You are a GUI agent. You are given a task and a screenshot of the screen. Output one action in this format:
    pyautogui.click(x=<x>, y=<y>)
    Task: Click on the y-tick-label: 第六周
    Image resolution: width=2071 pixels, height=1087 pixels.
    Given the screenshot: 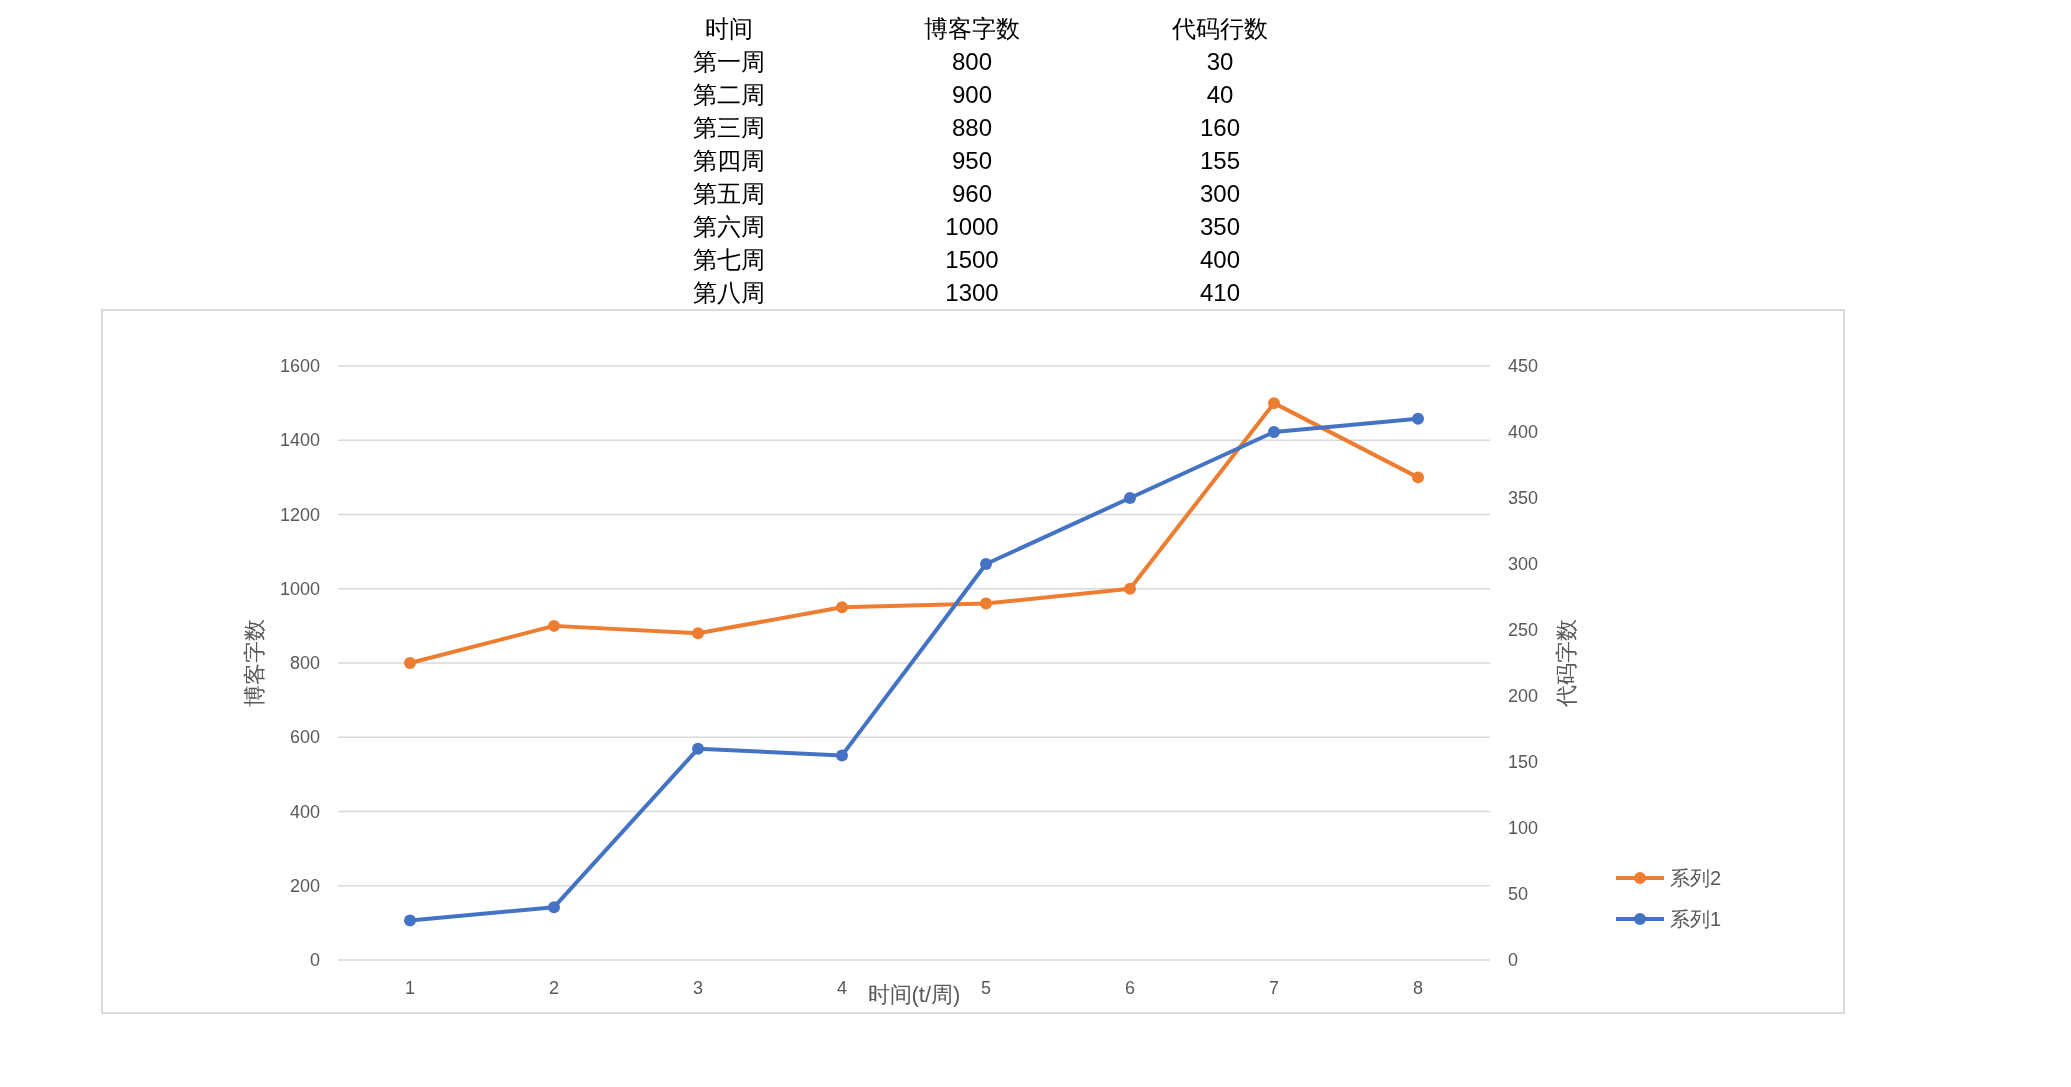 What is the action you would take?
    pyautogui.click(x=729, y=226)
    